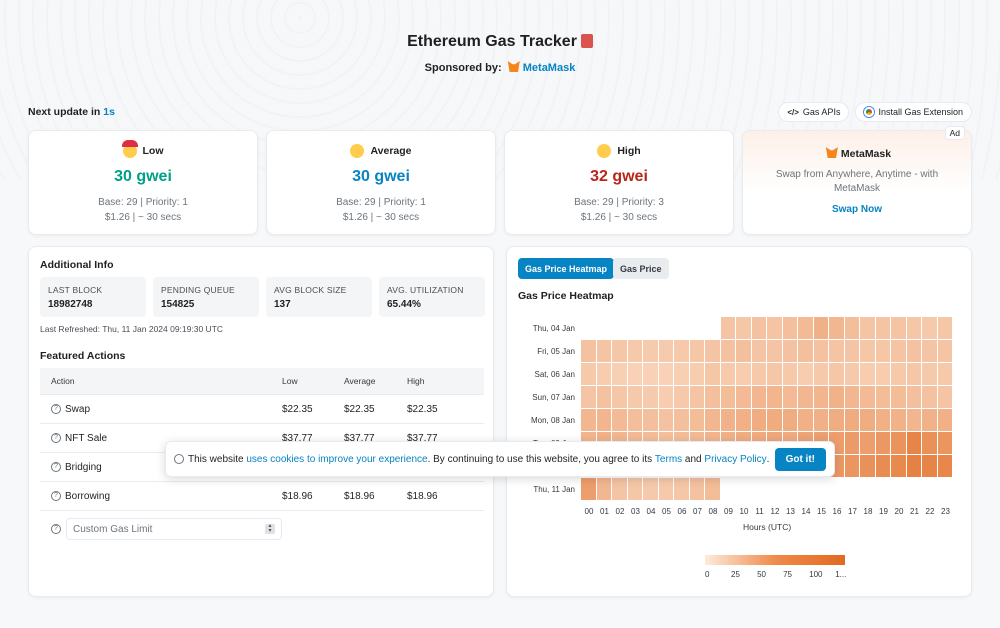 The width and height of the screenshot is (1000, 628). I want to click on privacy-policy-link: Privacy Policy, so click(735, 459).